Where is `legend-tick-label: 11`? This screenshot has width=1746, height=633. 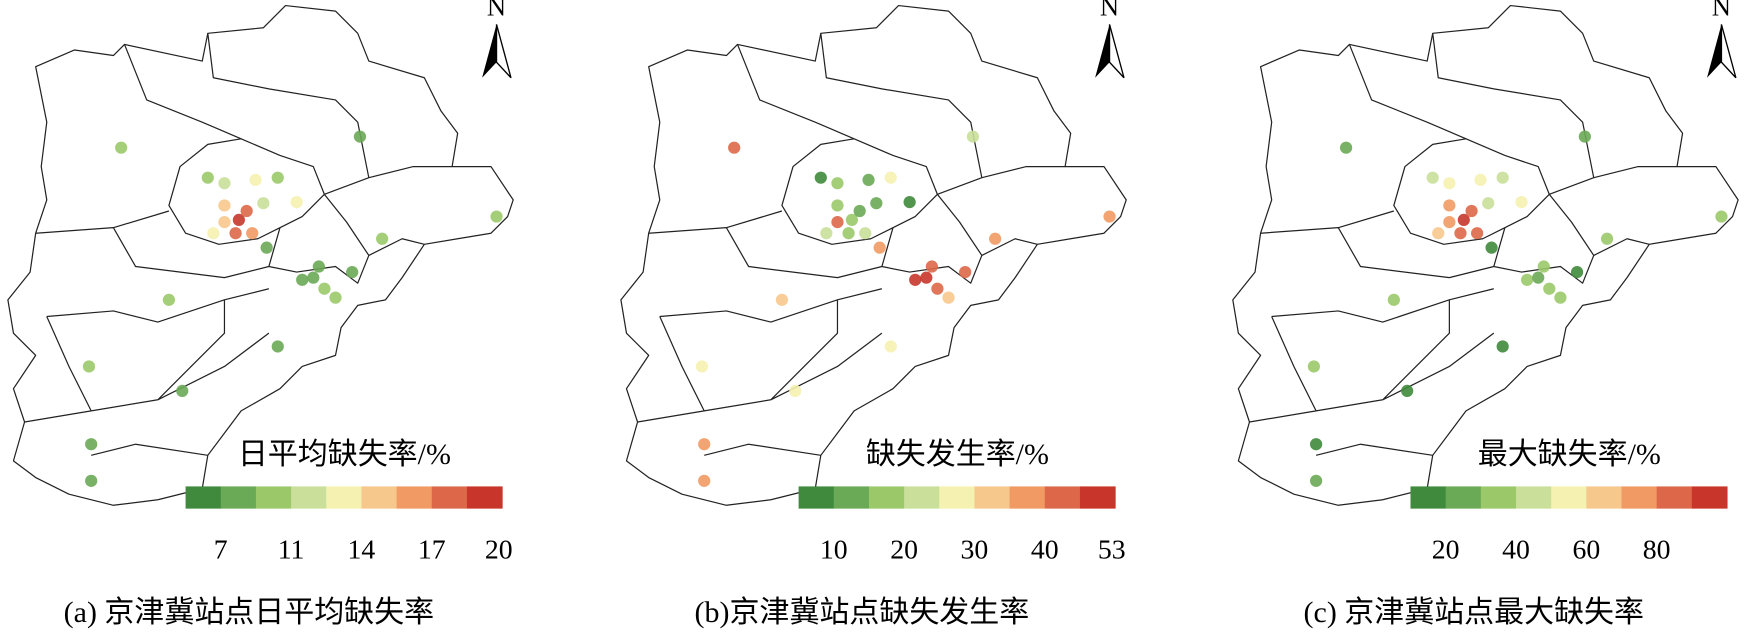
legend-tick-label: 11 is located at coordinates (291, 550).